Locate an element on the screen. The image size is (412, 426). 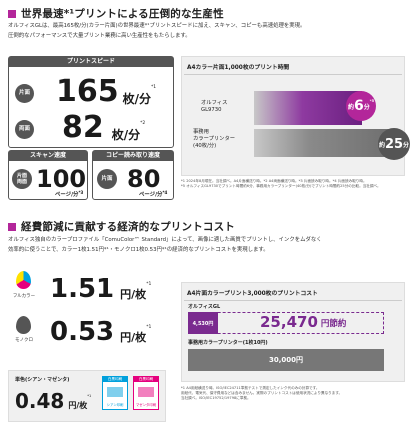
full-color-cost: 1.51 円/枚 *1 is located at coordinates (100, 289).